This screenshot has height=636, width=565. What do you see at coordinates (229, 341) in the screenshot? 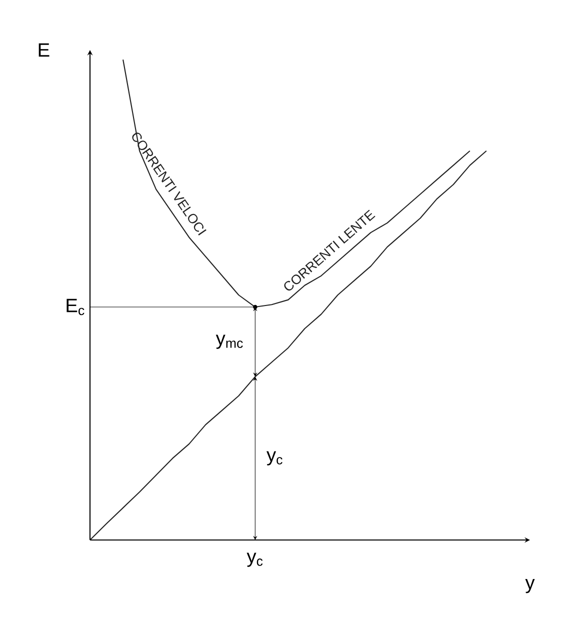
I see `annotation: y$_{mc}$` at bounding box center [229, 341].